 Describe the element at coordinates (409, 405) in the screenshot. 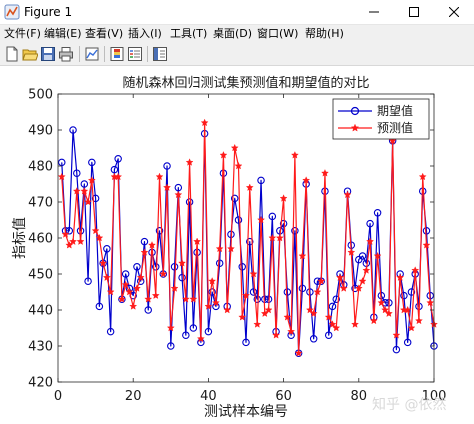

I see `watermark-text: 知乎 @依然` at that location.